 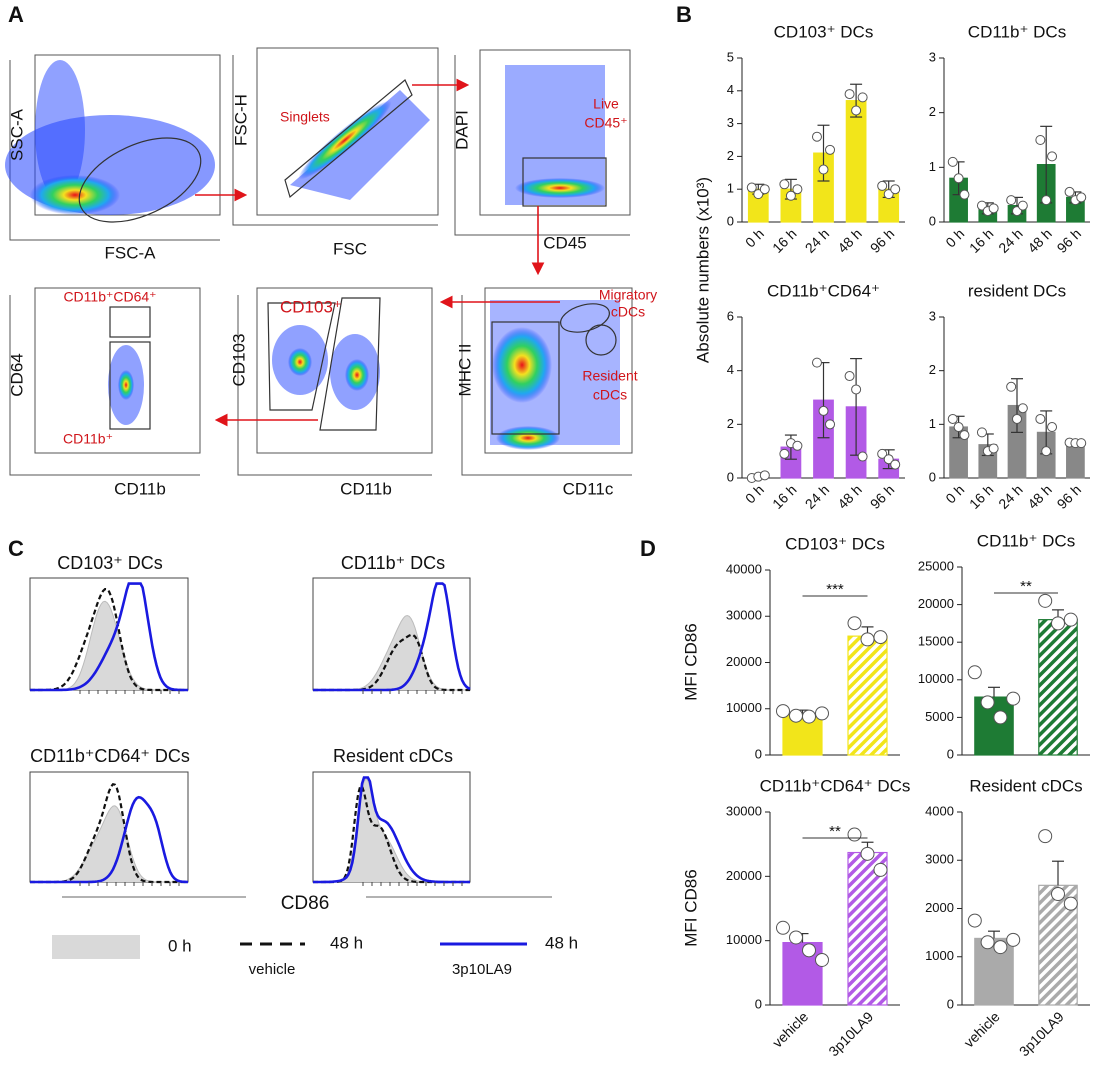 I want to click on y-axis-label: DAPI, so click(x=461, y=130).